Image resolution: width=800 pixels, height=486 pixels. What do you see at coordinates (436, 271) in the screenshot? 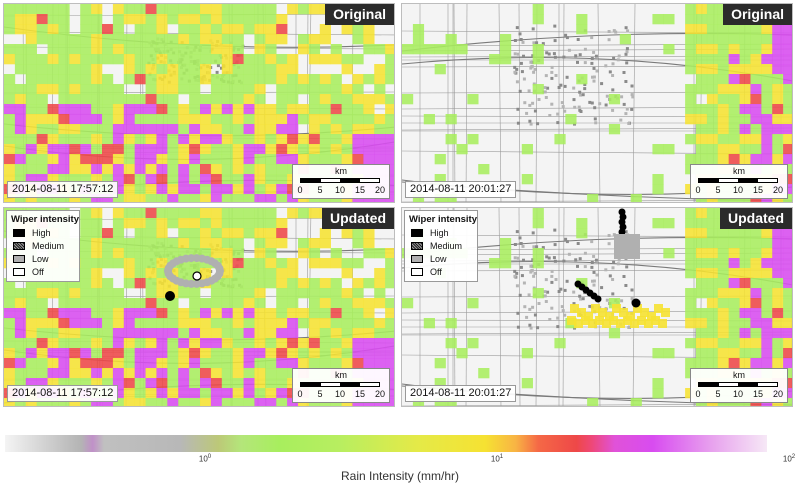
I see `legend-label: Off` at bounding box center [436, 271].